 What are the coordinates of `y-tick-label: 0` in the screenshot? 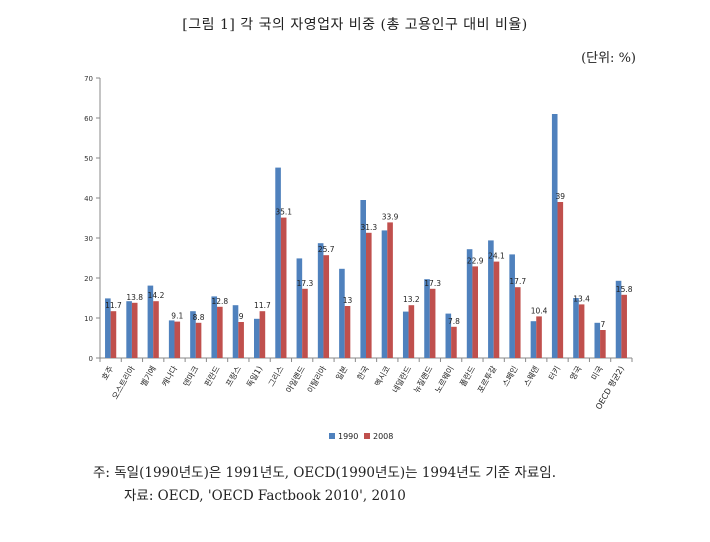 It's located at (91, 359).